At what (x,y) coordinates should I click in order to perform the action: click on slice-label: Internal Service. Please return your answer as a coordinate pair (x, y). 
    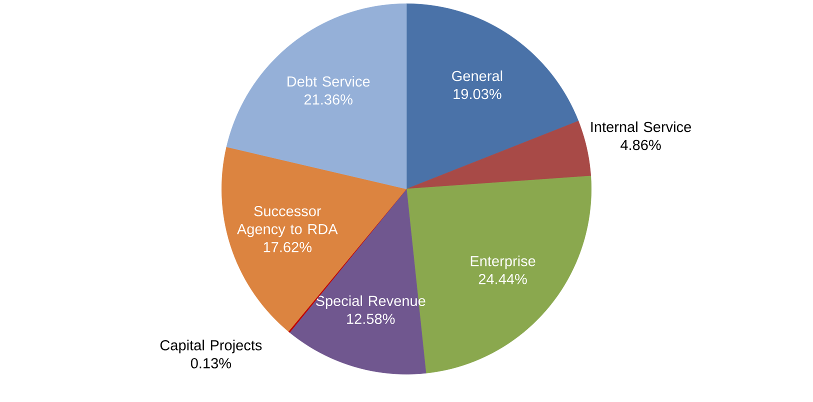
    Looking at the image, I should click on (641, 126).